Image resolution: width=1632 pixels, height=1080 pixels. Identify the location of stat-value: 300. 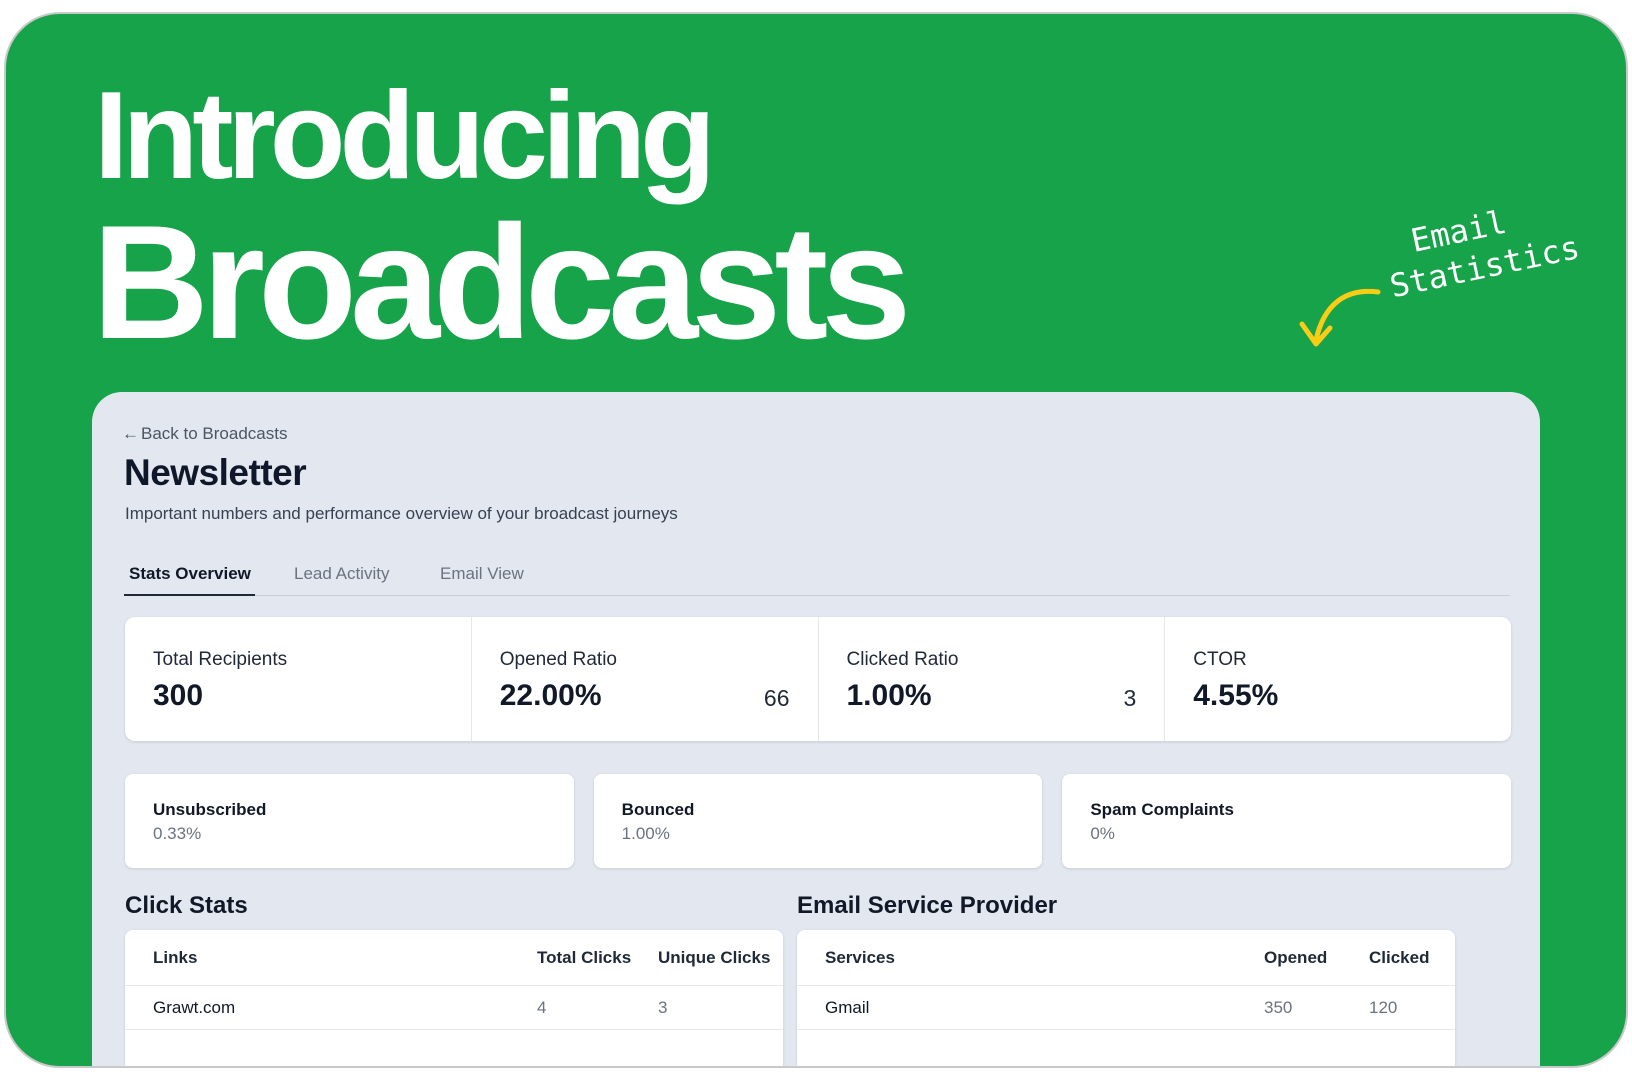
(178, 695).